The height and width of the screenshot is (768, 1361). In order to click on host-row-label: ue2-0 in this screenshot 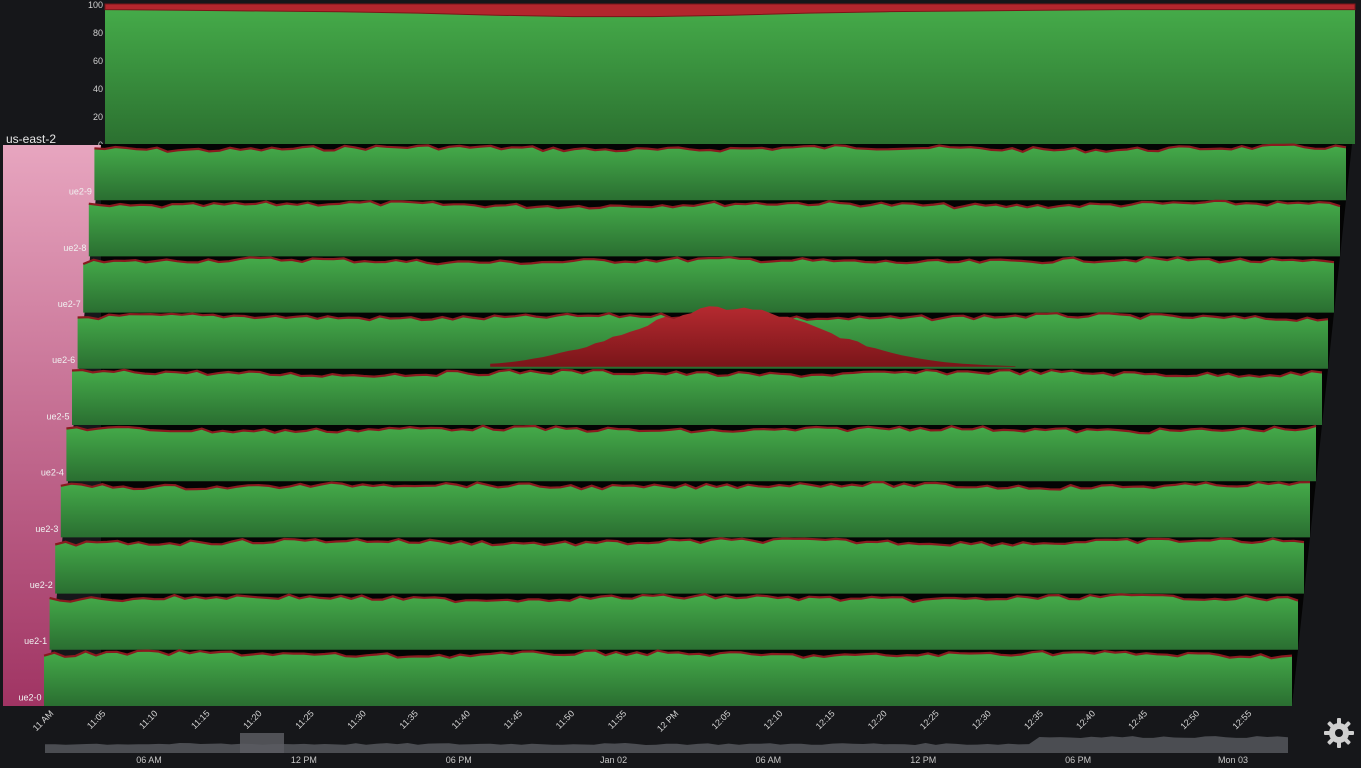, I will do `click(30, 697)`.